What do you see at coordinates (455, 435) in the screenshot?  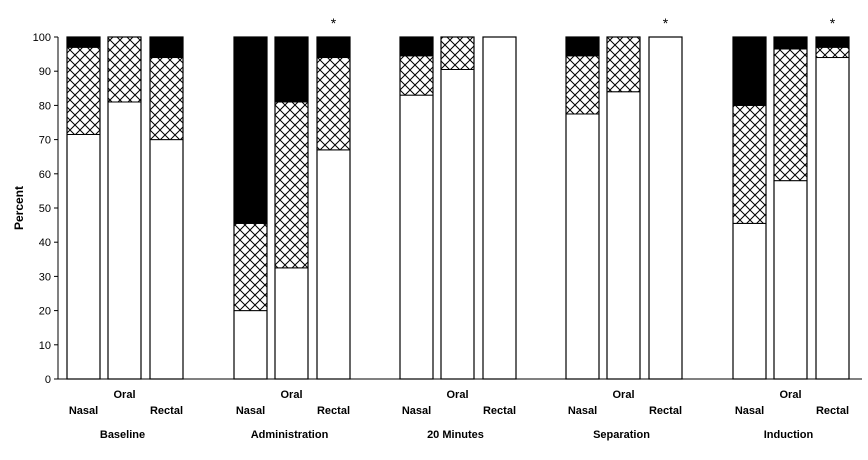 I see `group-label: 20 Minutes` at bounding box center [455, 435].